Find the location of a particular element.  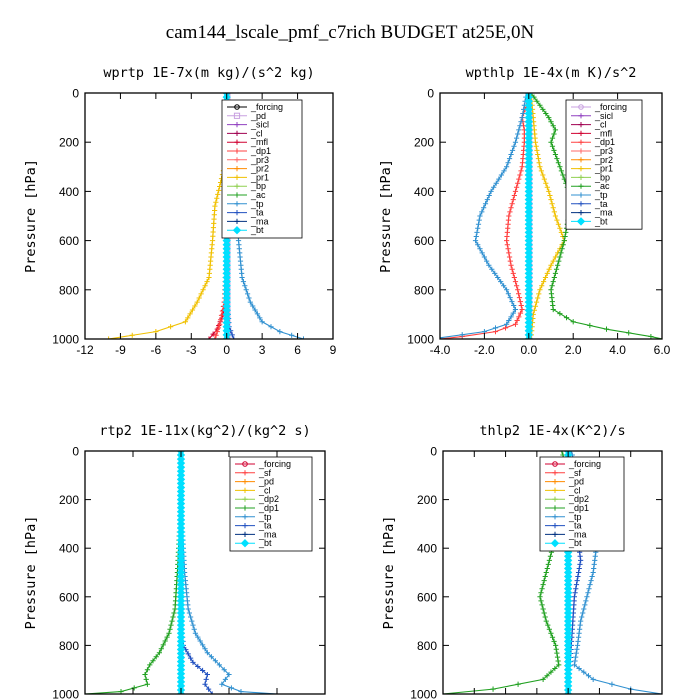

legend-label: _mfl is located at coordinates (603, 133).